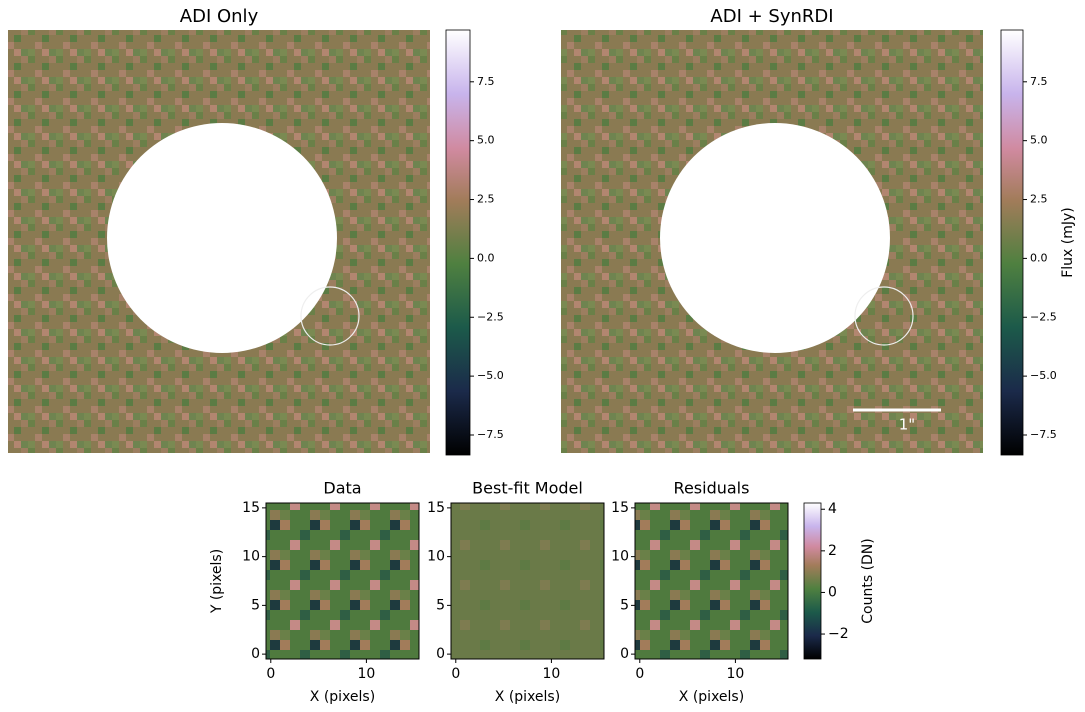 The image size is (1085, 712). I want to click on colorbar-label: Flux (mJy), so click(1068, 242).